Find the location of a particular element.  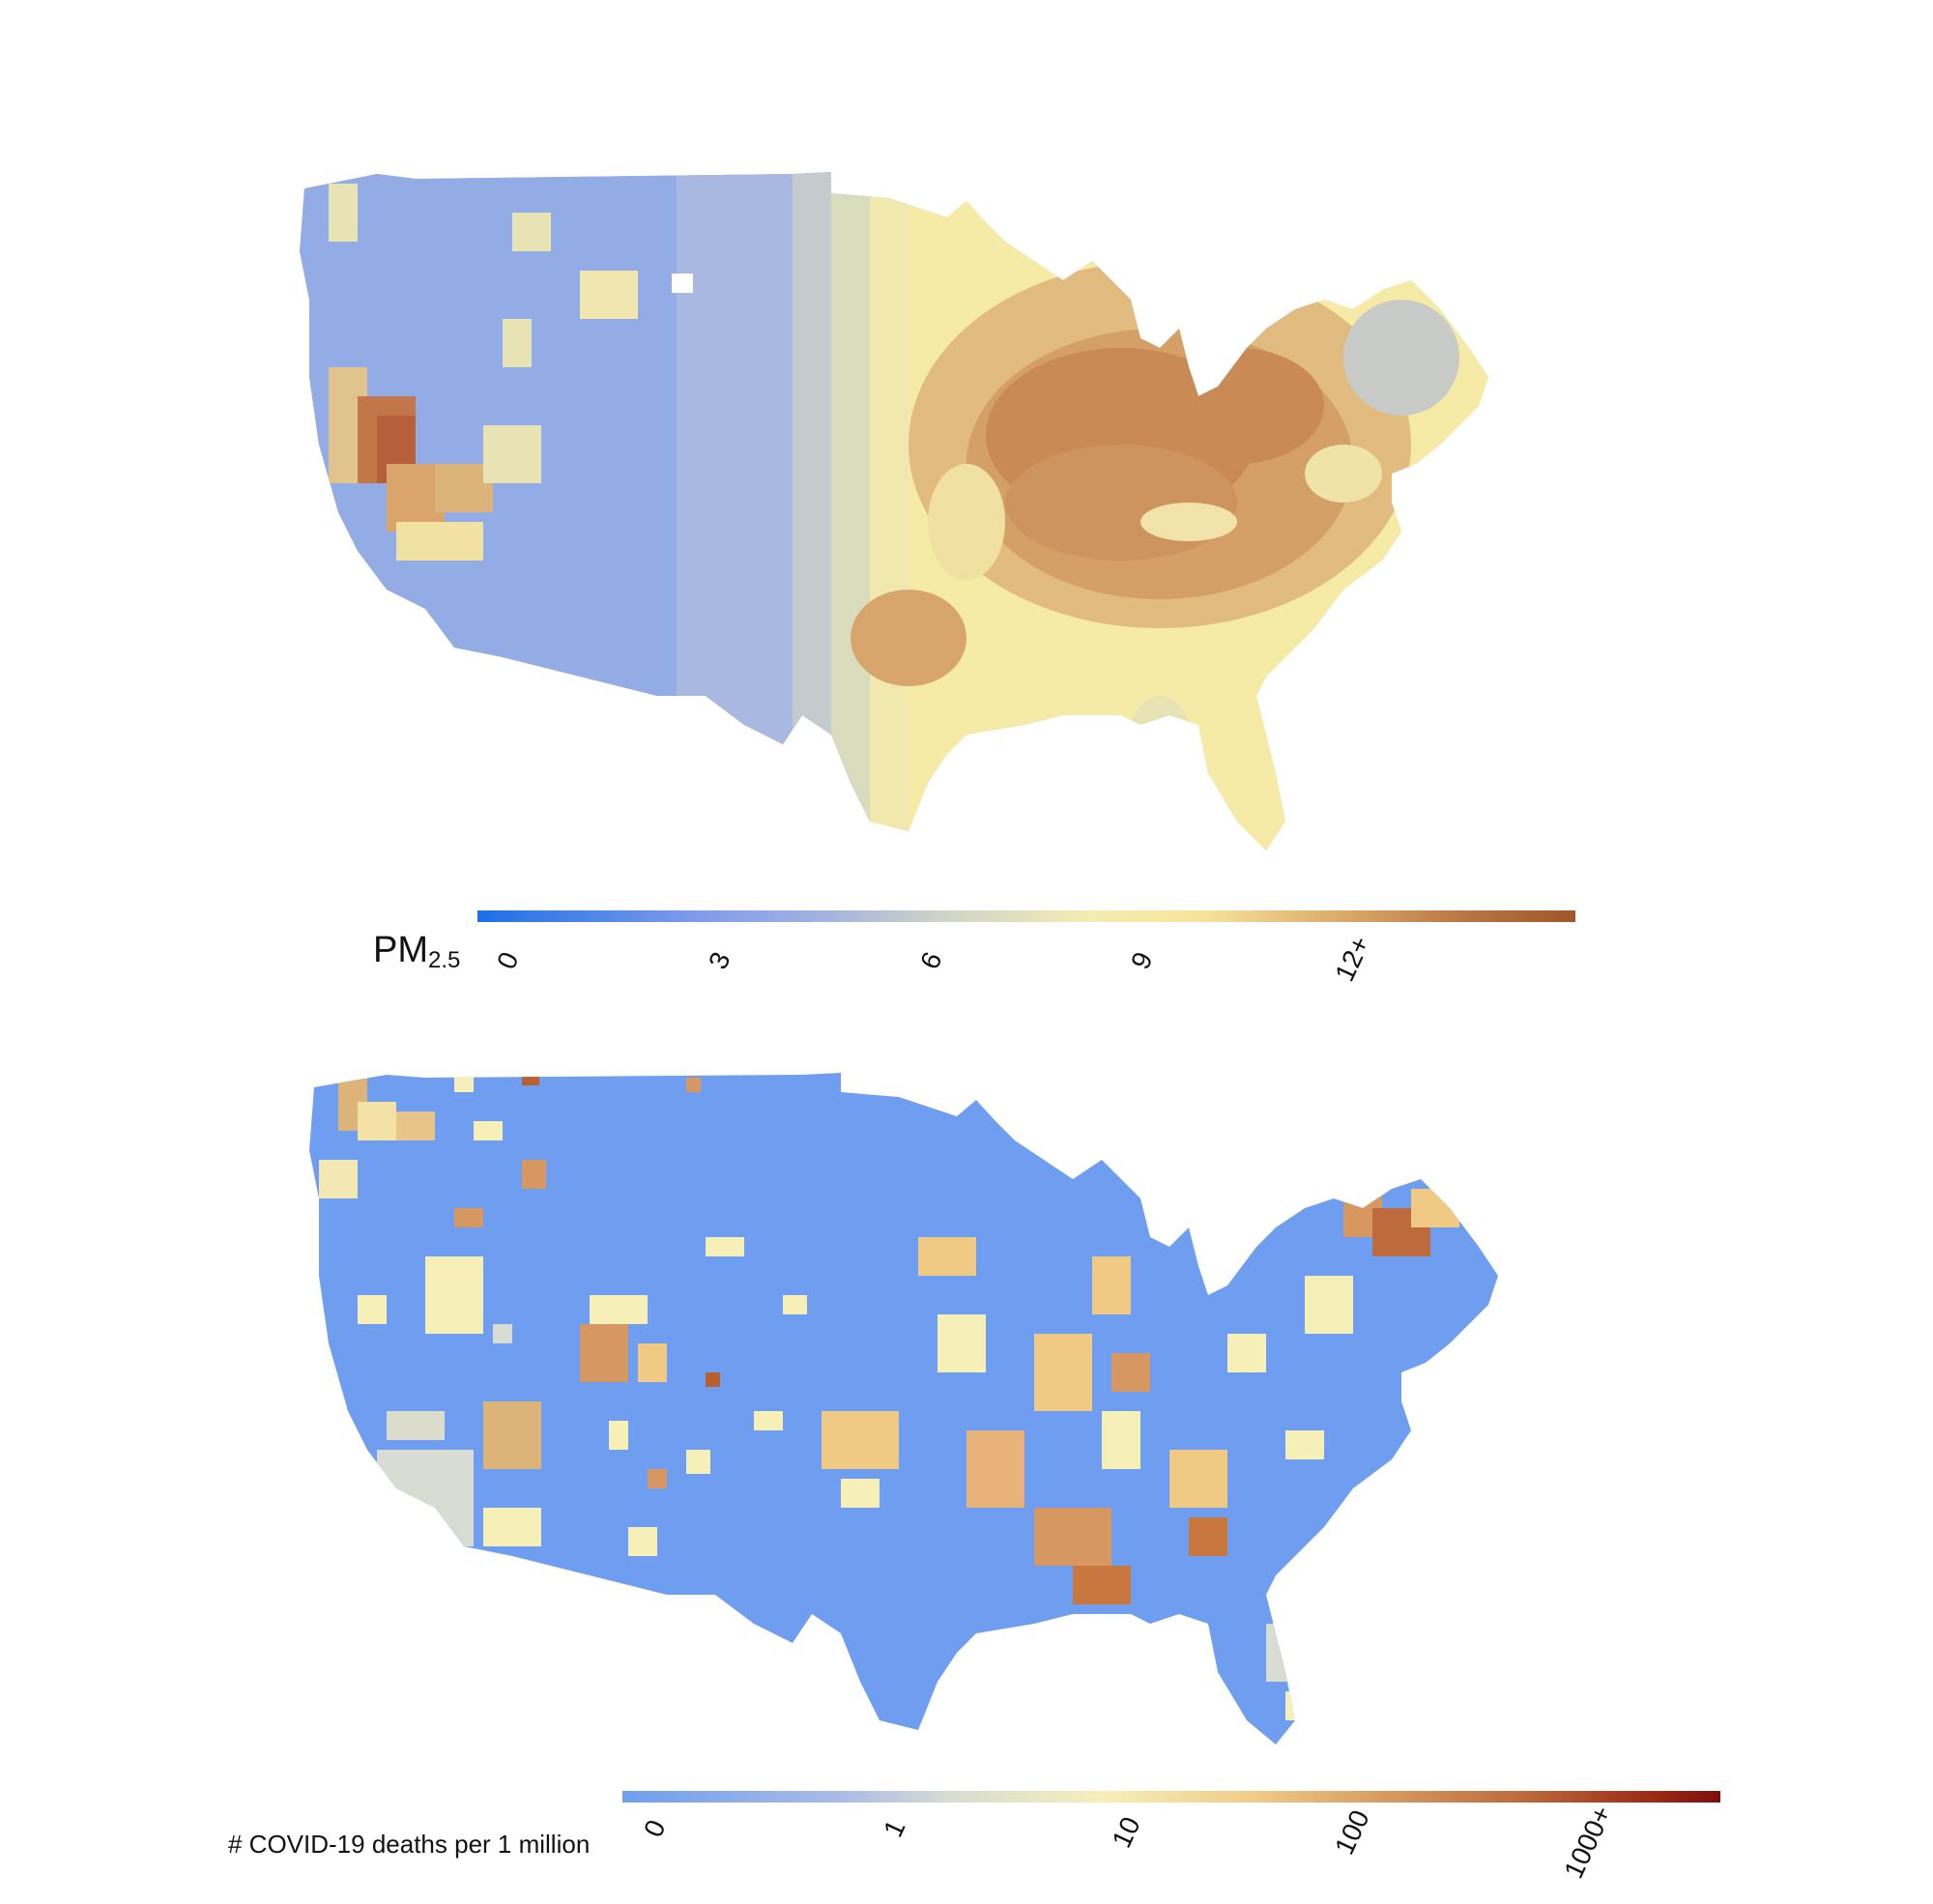

covid-legend-title: # COVID-19 deaths per 1 million is located at coordinates (409, 1845).